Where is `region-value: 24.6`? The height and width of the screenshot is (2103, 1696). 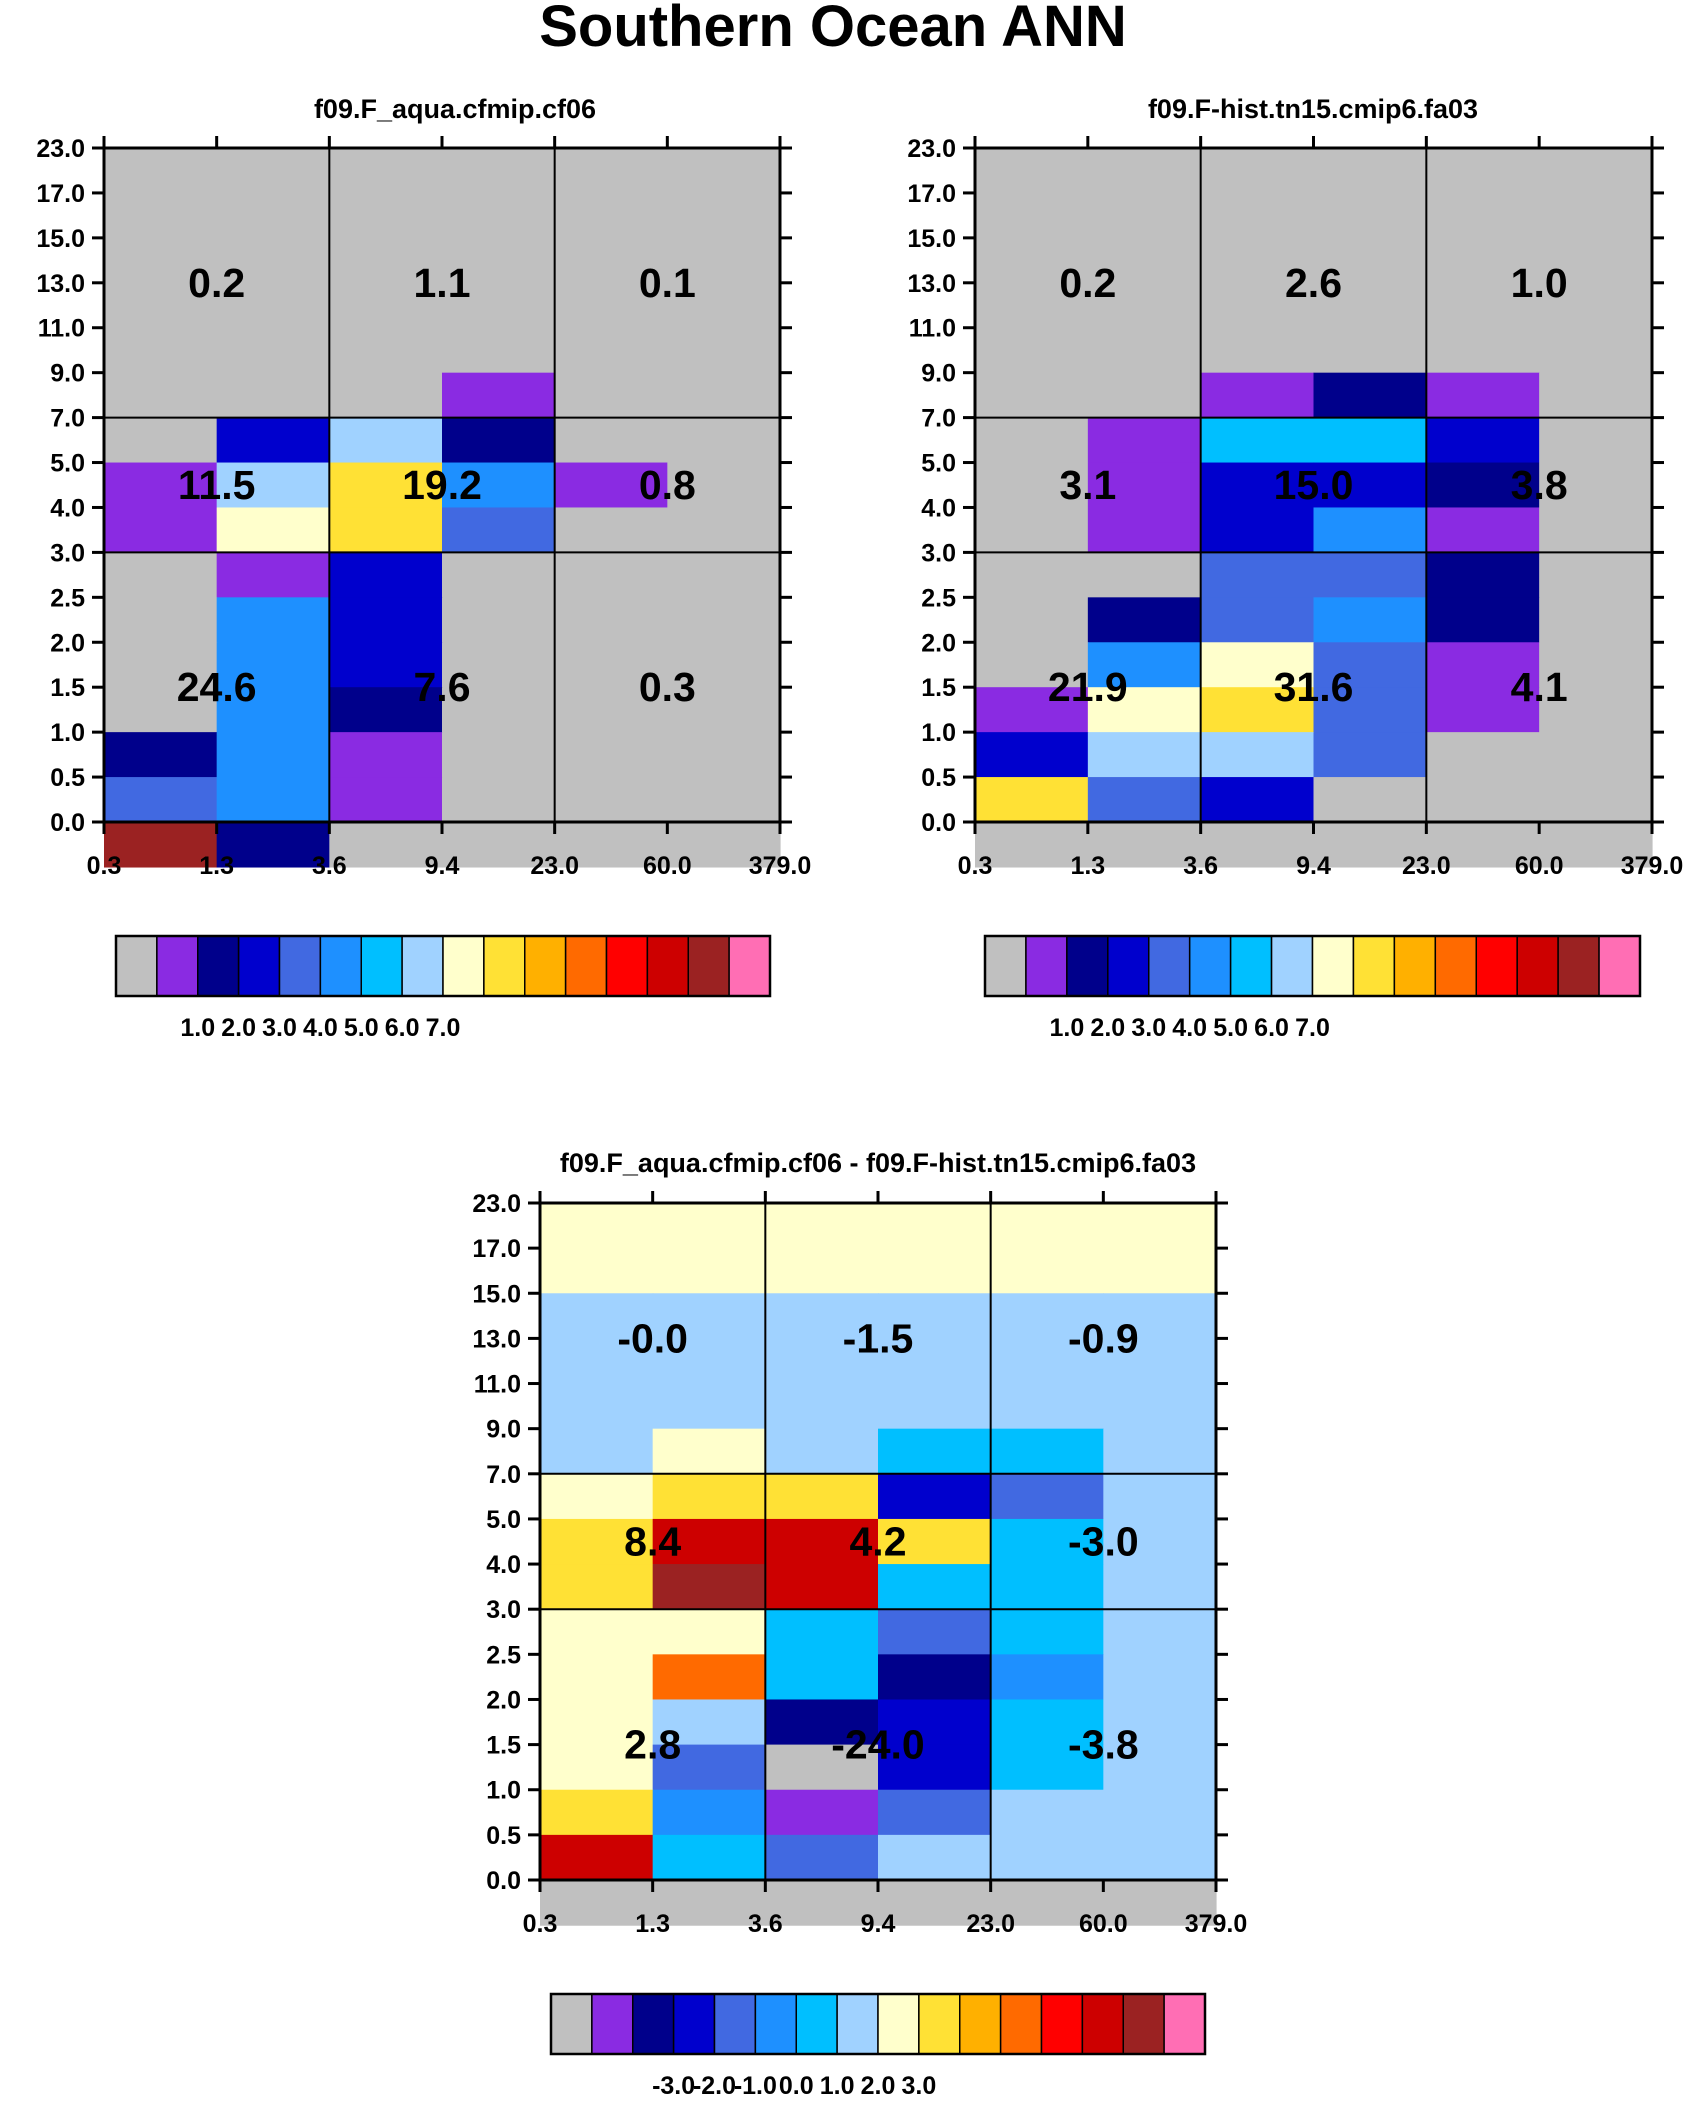 region-value: 24.6 is located at coordinates (217, 687).